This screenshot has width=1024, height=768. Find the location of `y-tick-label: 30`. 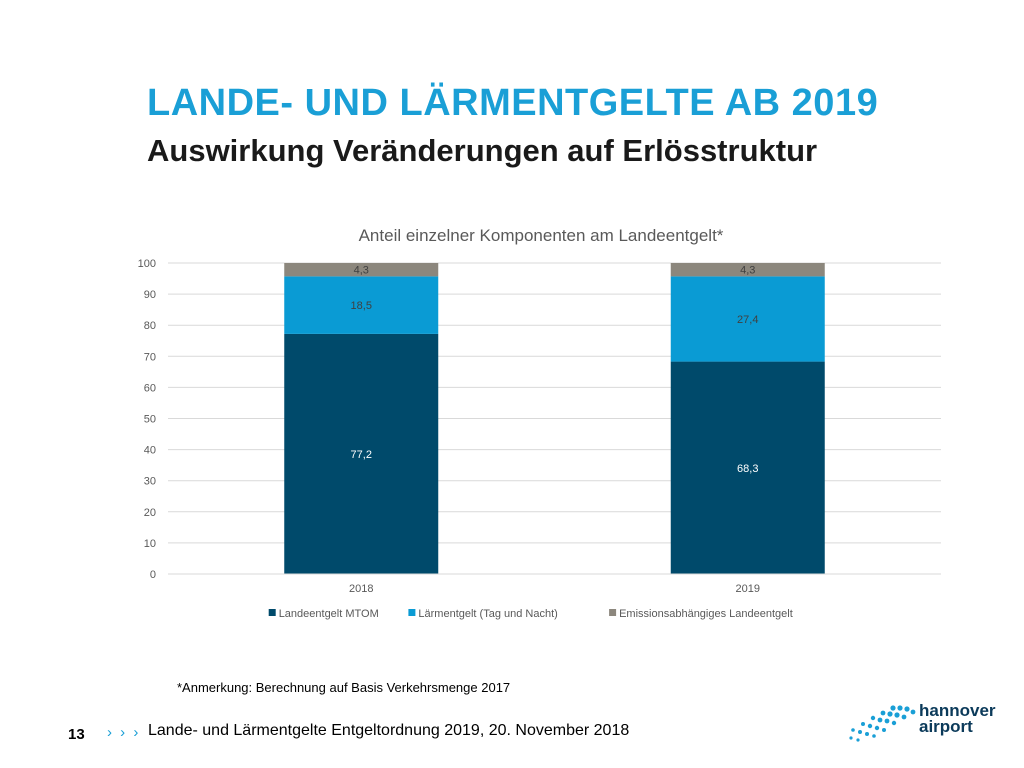

y-tick-label: 30 is located at coordinates (150, 482).